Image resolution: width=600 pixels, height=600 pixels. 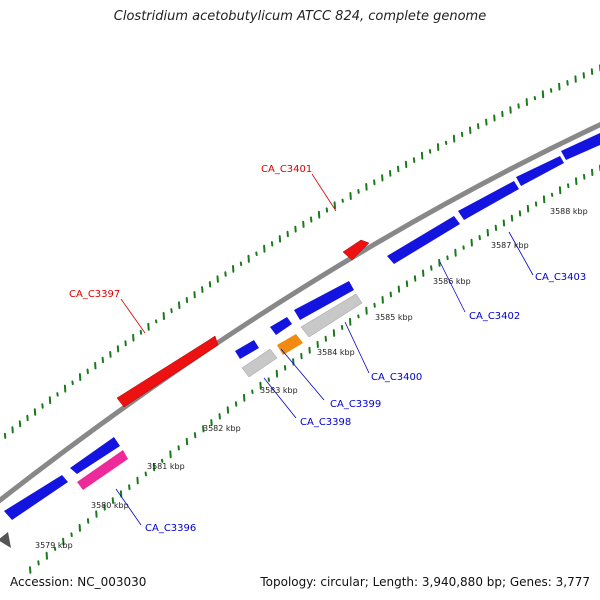 I want to click on gene-ca-c3401, so click(x=356, y=250).